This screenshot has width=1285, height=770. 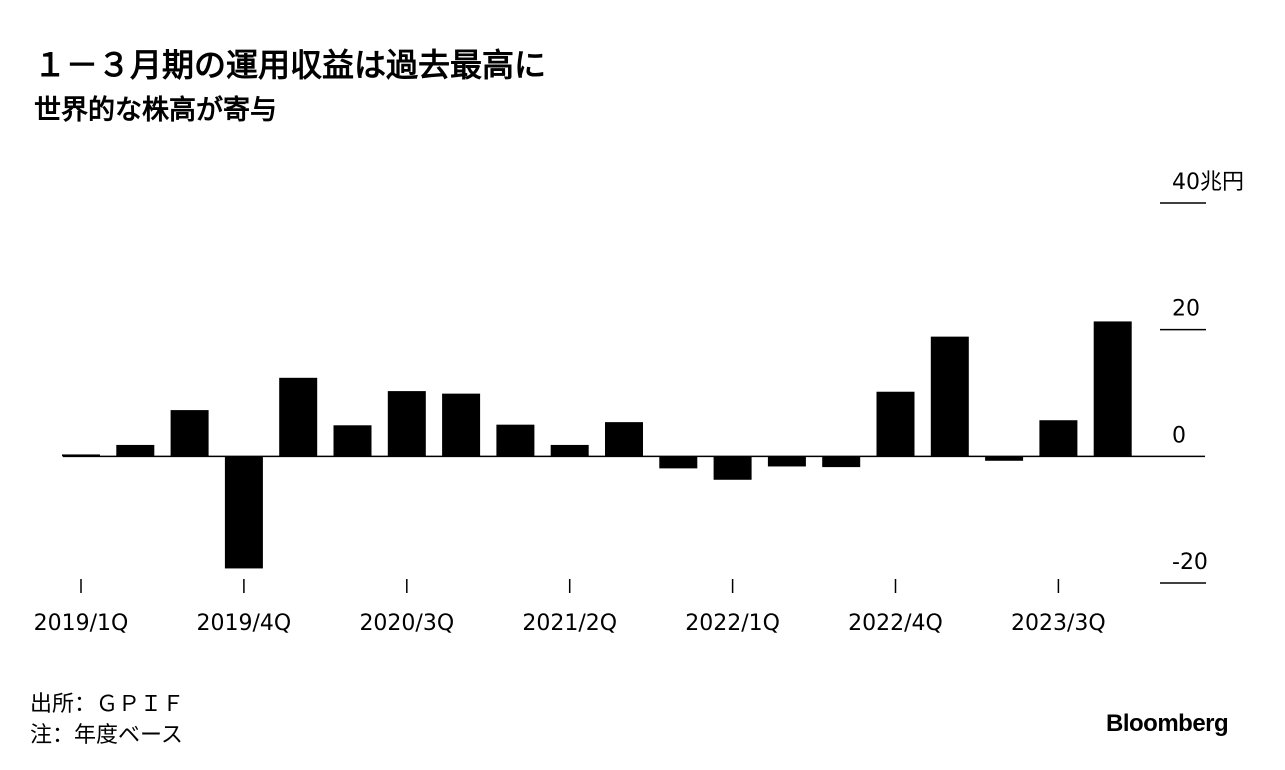 What do you see at coordinates (352, 441) in the screenshot?
I see `bar-2020-2Q` at bounding box center [352, 441].